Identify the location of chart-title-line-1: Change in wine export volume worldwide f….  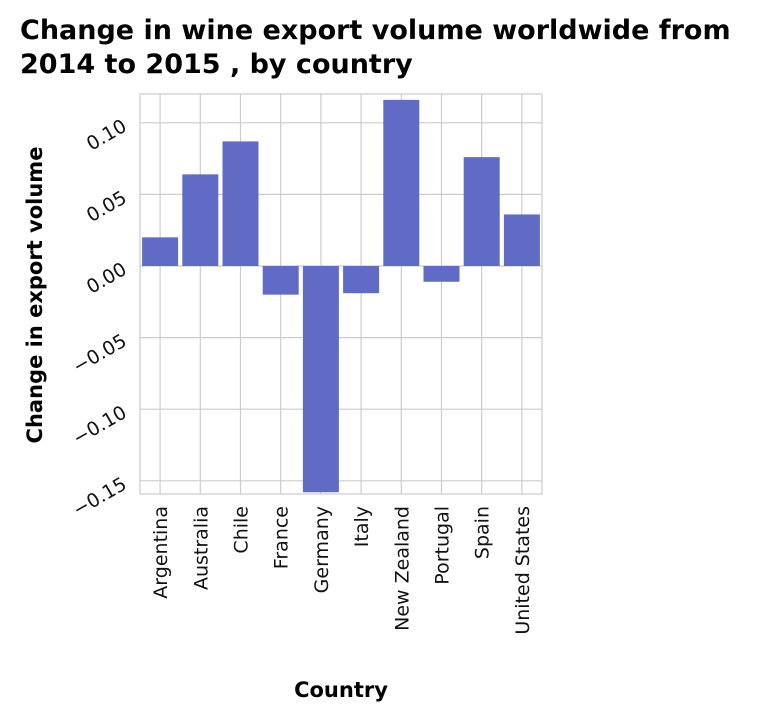
(375, 30).